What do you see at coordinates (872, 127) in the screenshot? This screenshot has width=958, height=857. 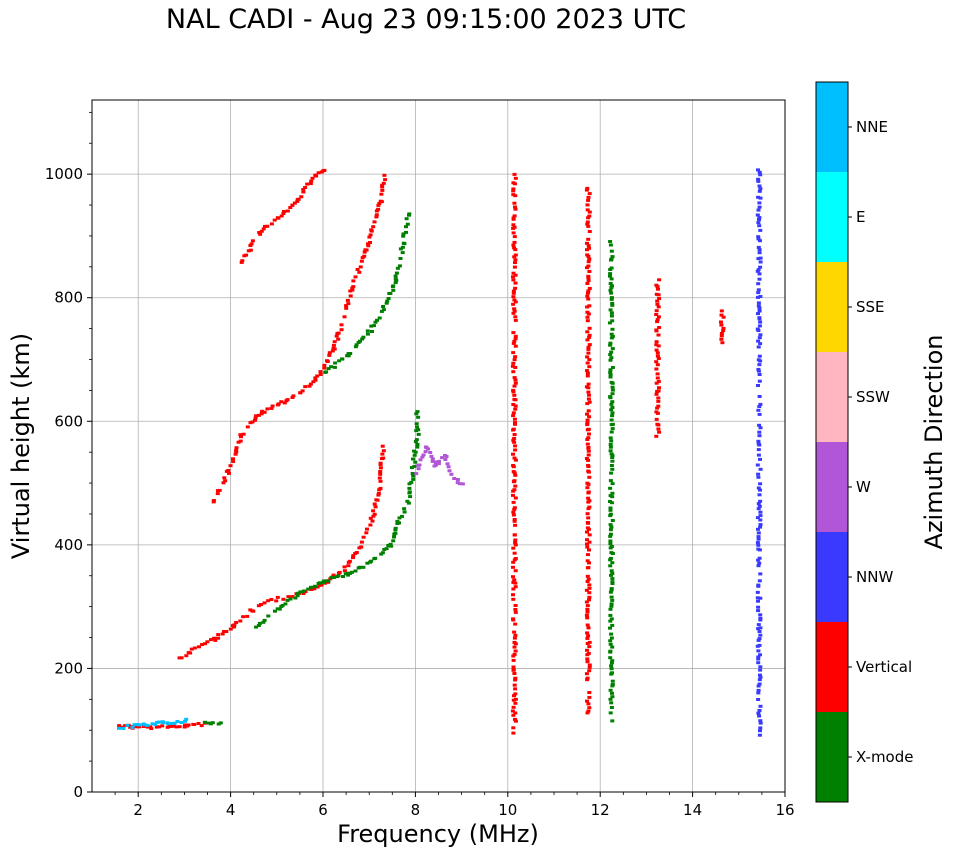 I see `colorbar-tick-label: NNE` at bounding box center [872, 127].